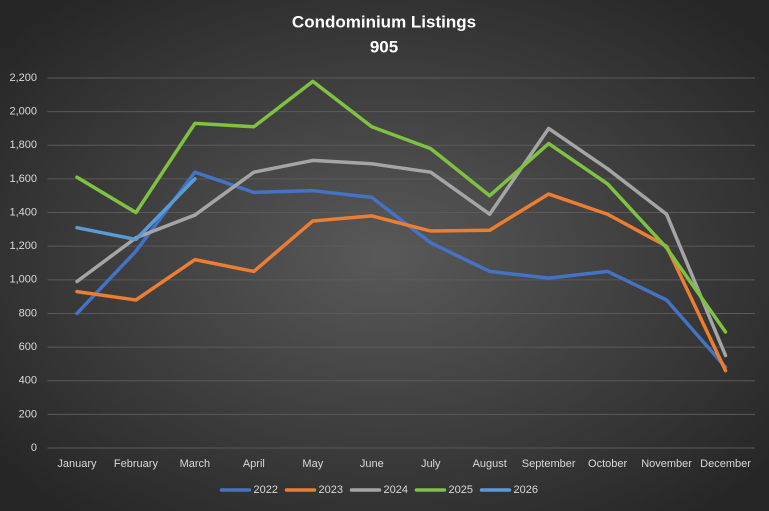 Image resolution: width=769 pixels, height=511 pixels. Describe the element at coordinates (725, 464) in the screenshot. I see `x-tick-label: December` at that location.